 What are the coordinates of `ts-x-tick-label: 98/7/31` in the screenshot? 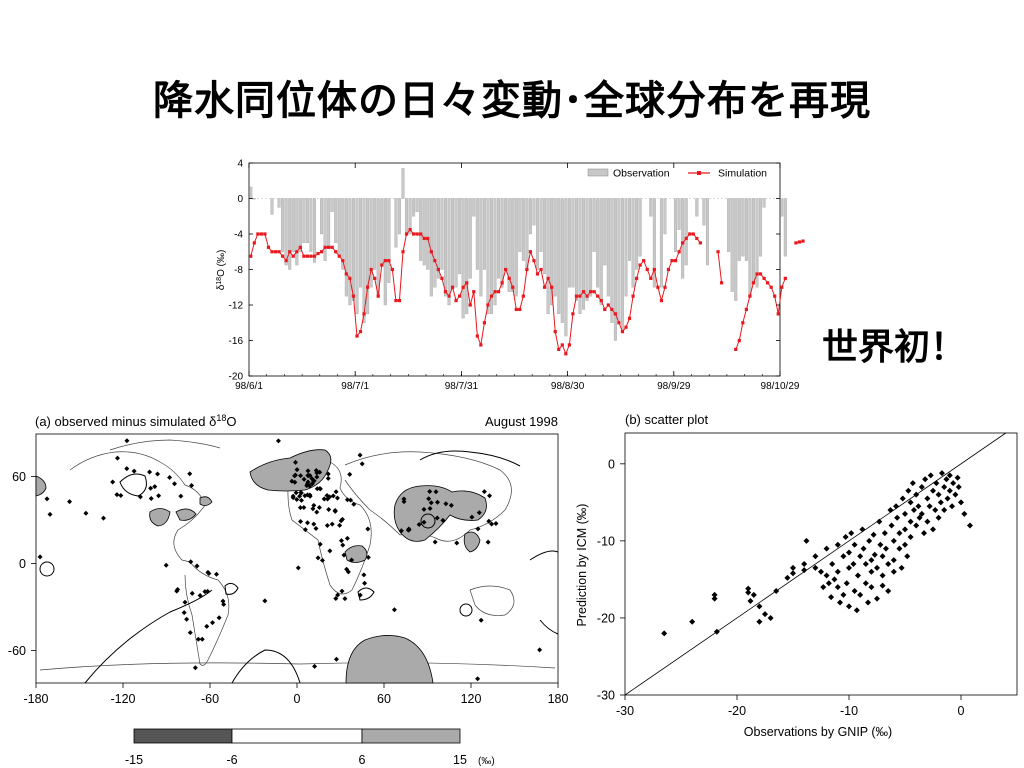 It's located at (462, 386).